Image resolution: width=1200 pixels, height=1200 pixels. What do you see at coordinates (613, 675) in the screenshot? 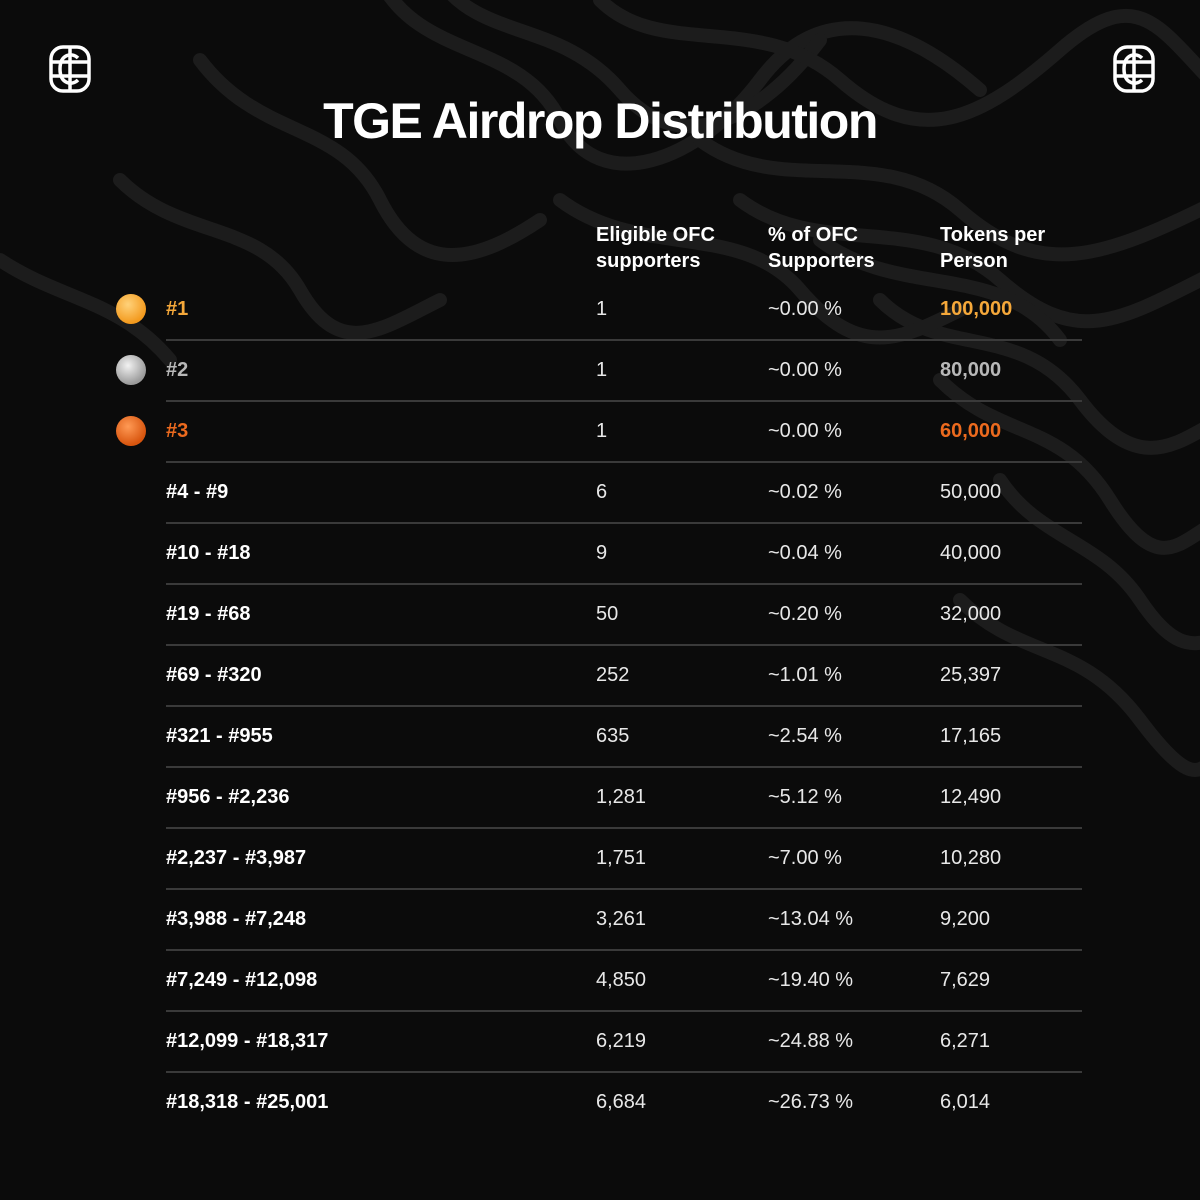
I see `eligible-cell: 252` at bounding box center [613, 675].